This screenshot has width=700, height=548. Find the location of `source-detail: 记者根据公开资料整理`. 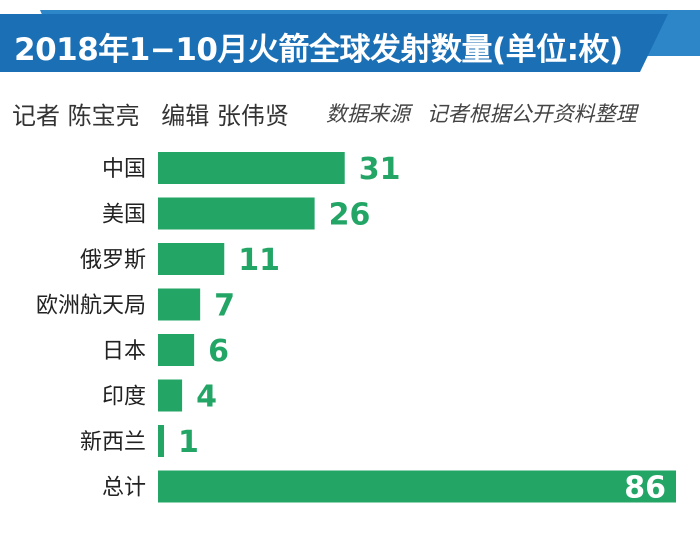

source-detail: 记者根据公开资料整理 is located at coordinates (531, 114).